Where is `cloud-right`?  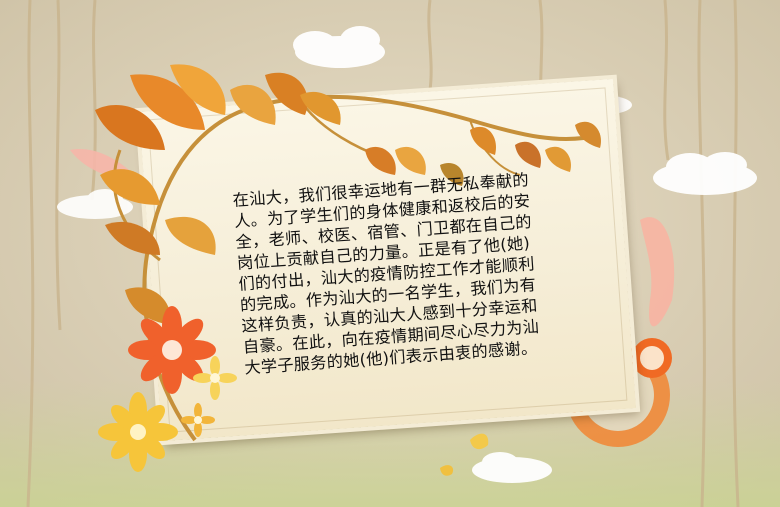 cloud-right is located at coordinates (705, 173).